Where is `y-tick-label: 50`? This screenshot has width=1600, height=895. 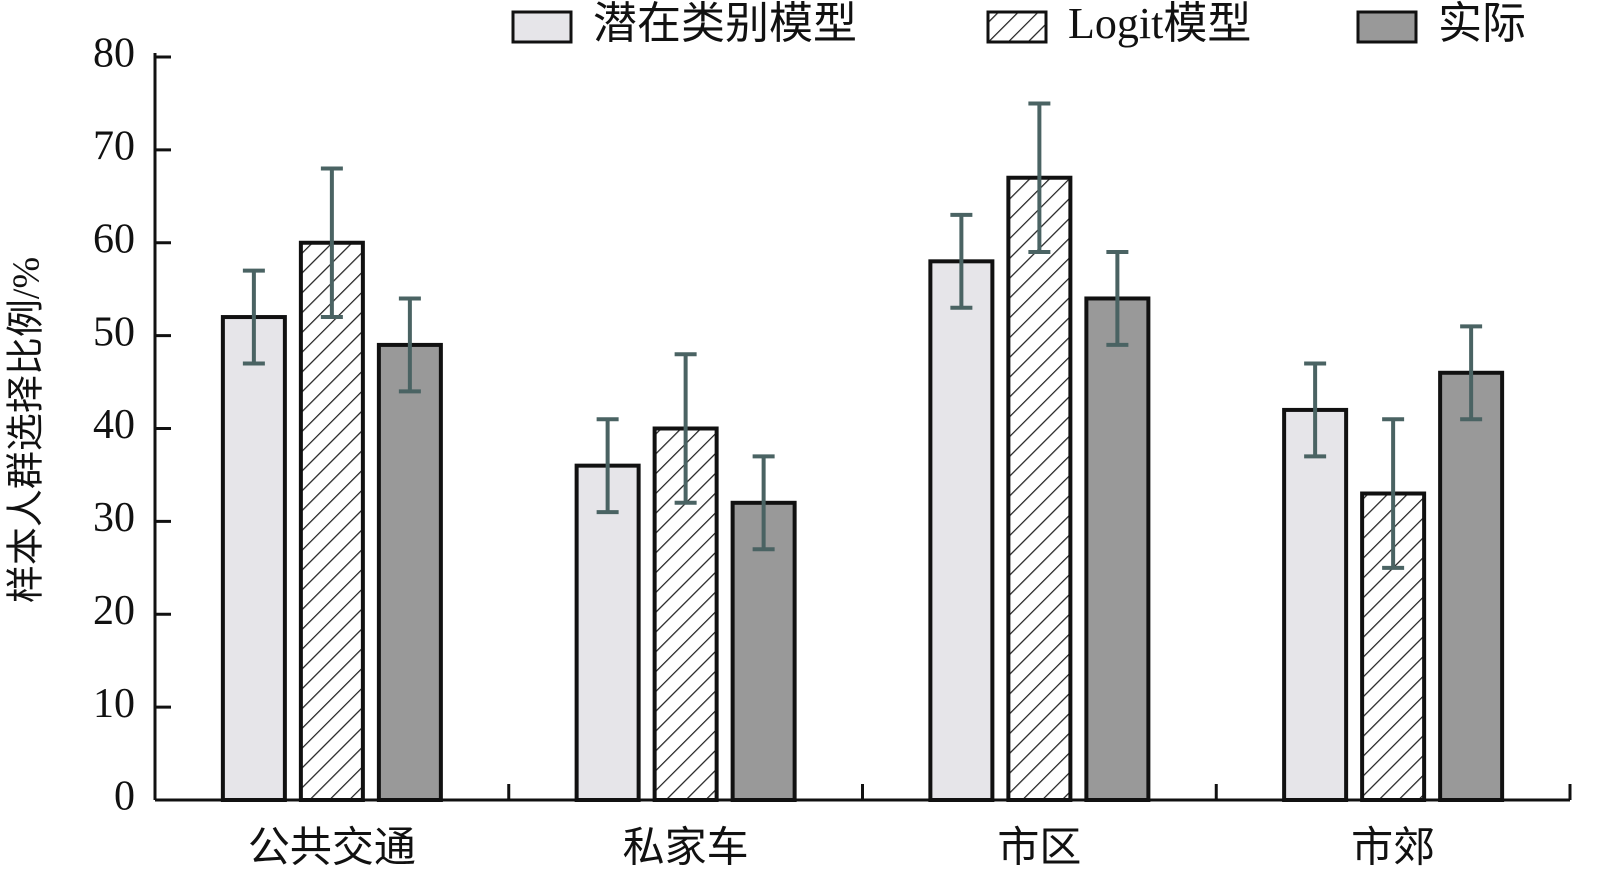
y-tick-label: 50 is located at coordinates (114, 332).